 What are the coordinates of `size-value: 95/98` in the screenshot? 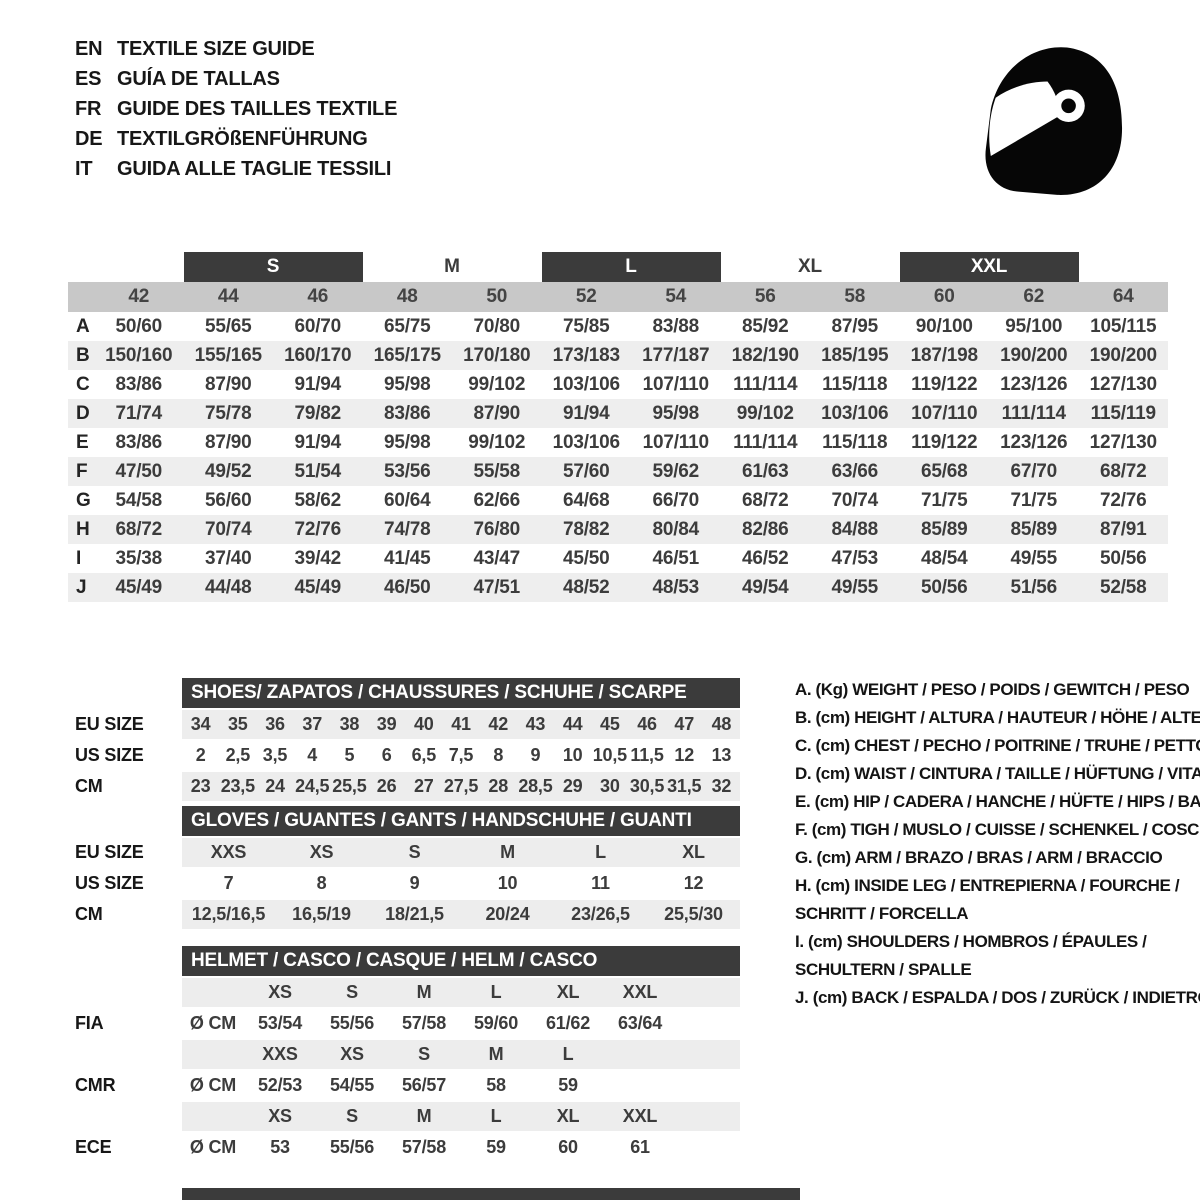 It's located at (407, 384).